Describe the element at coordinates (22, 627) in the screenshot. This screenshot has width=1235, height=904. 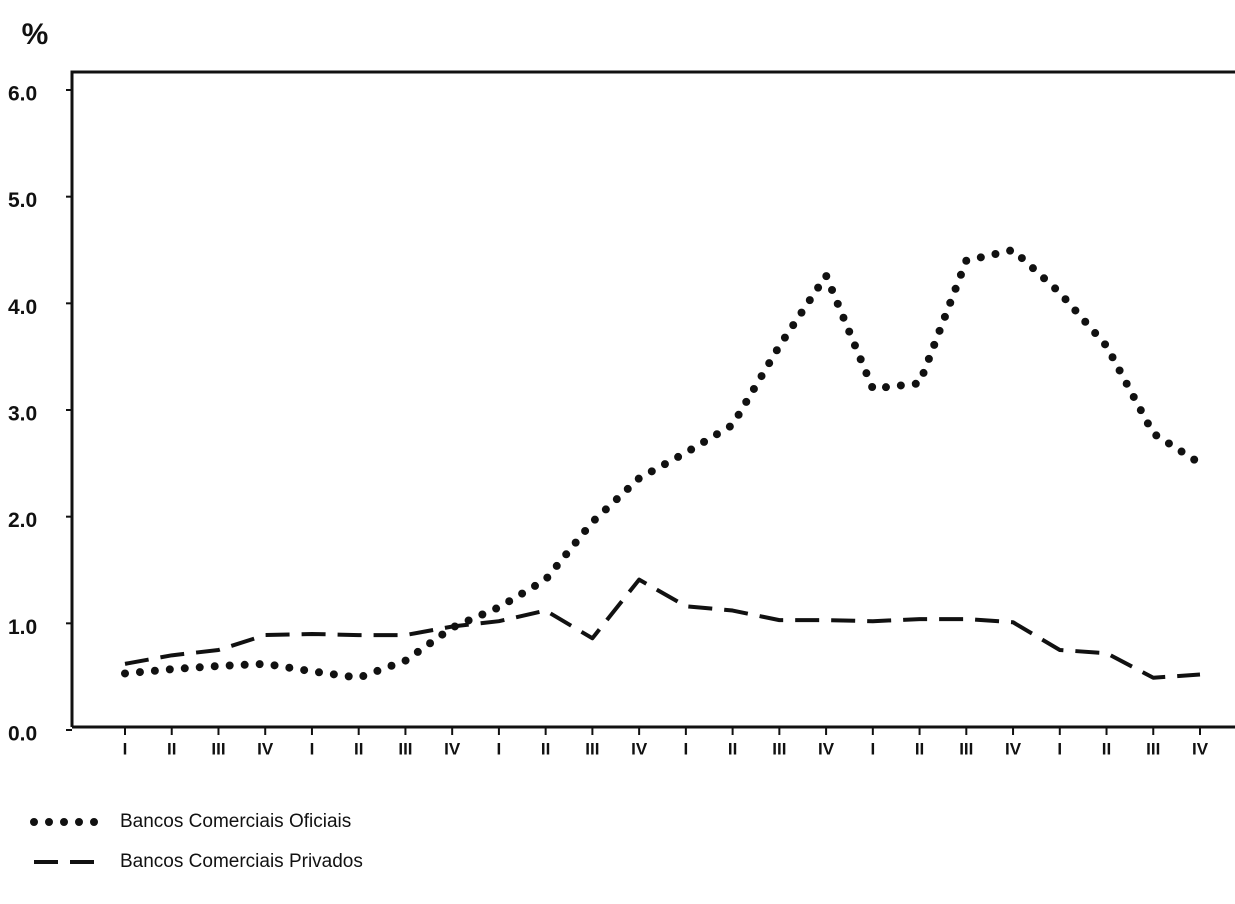
I see `y-tick-label: 1.0` at that location.